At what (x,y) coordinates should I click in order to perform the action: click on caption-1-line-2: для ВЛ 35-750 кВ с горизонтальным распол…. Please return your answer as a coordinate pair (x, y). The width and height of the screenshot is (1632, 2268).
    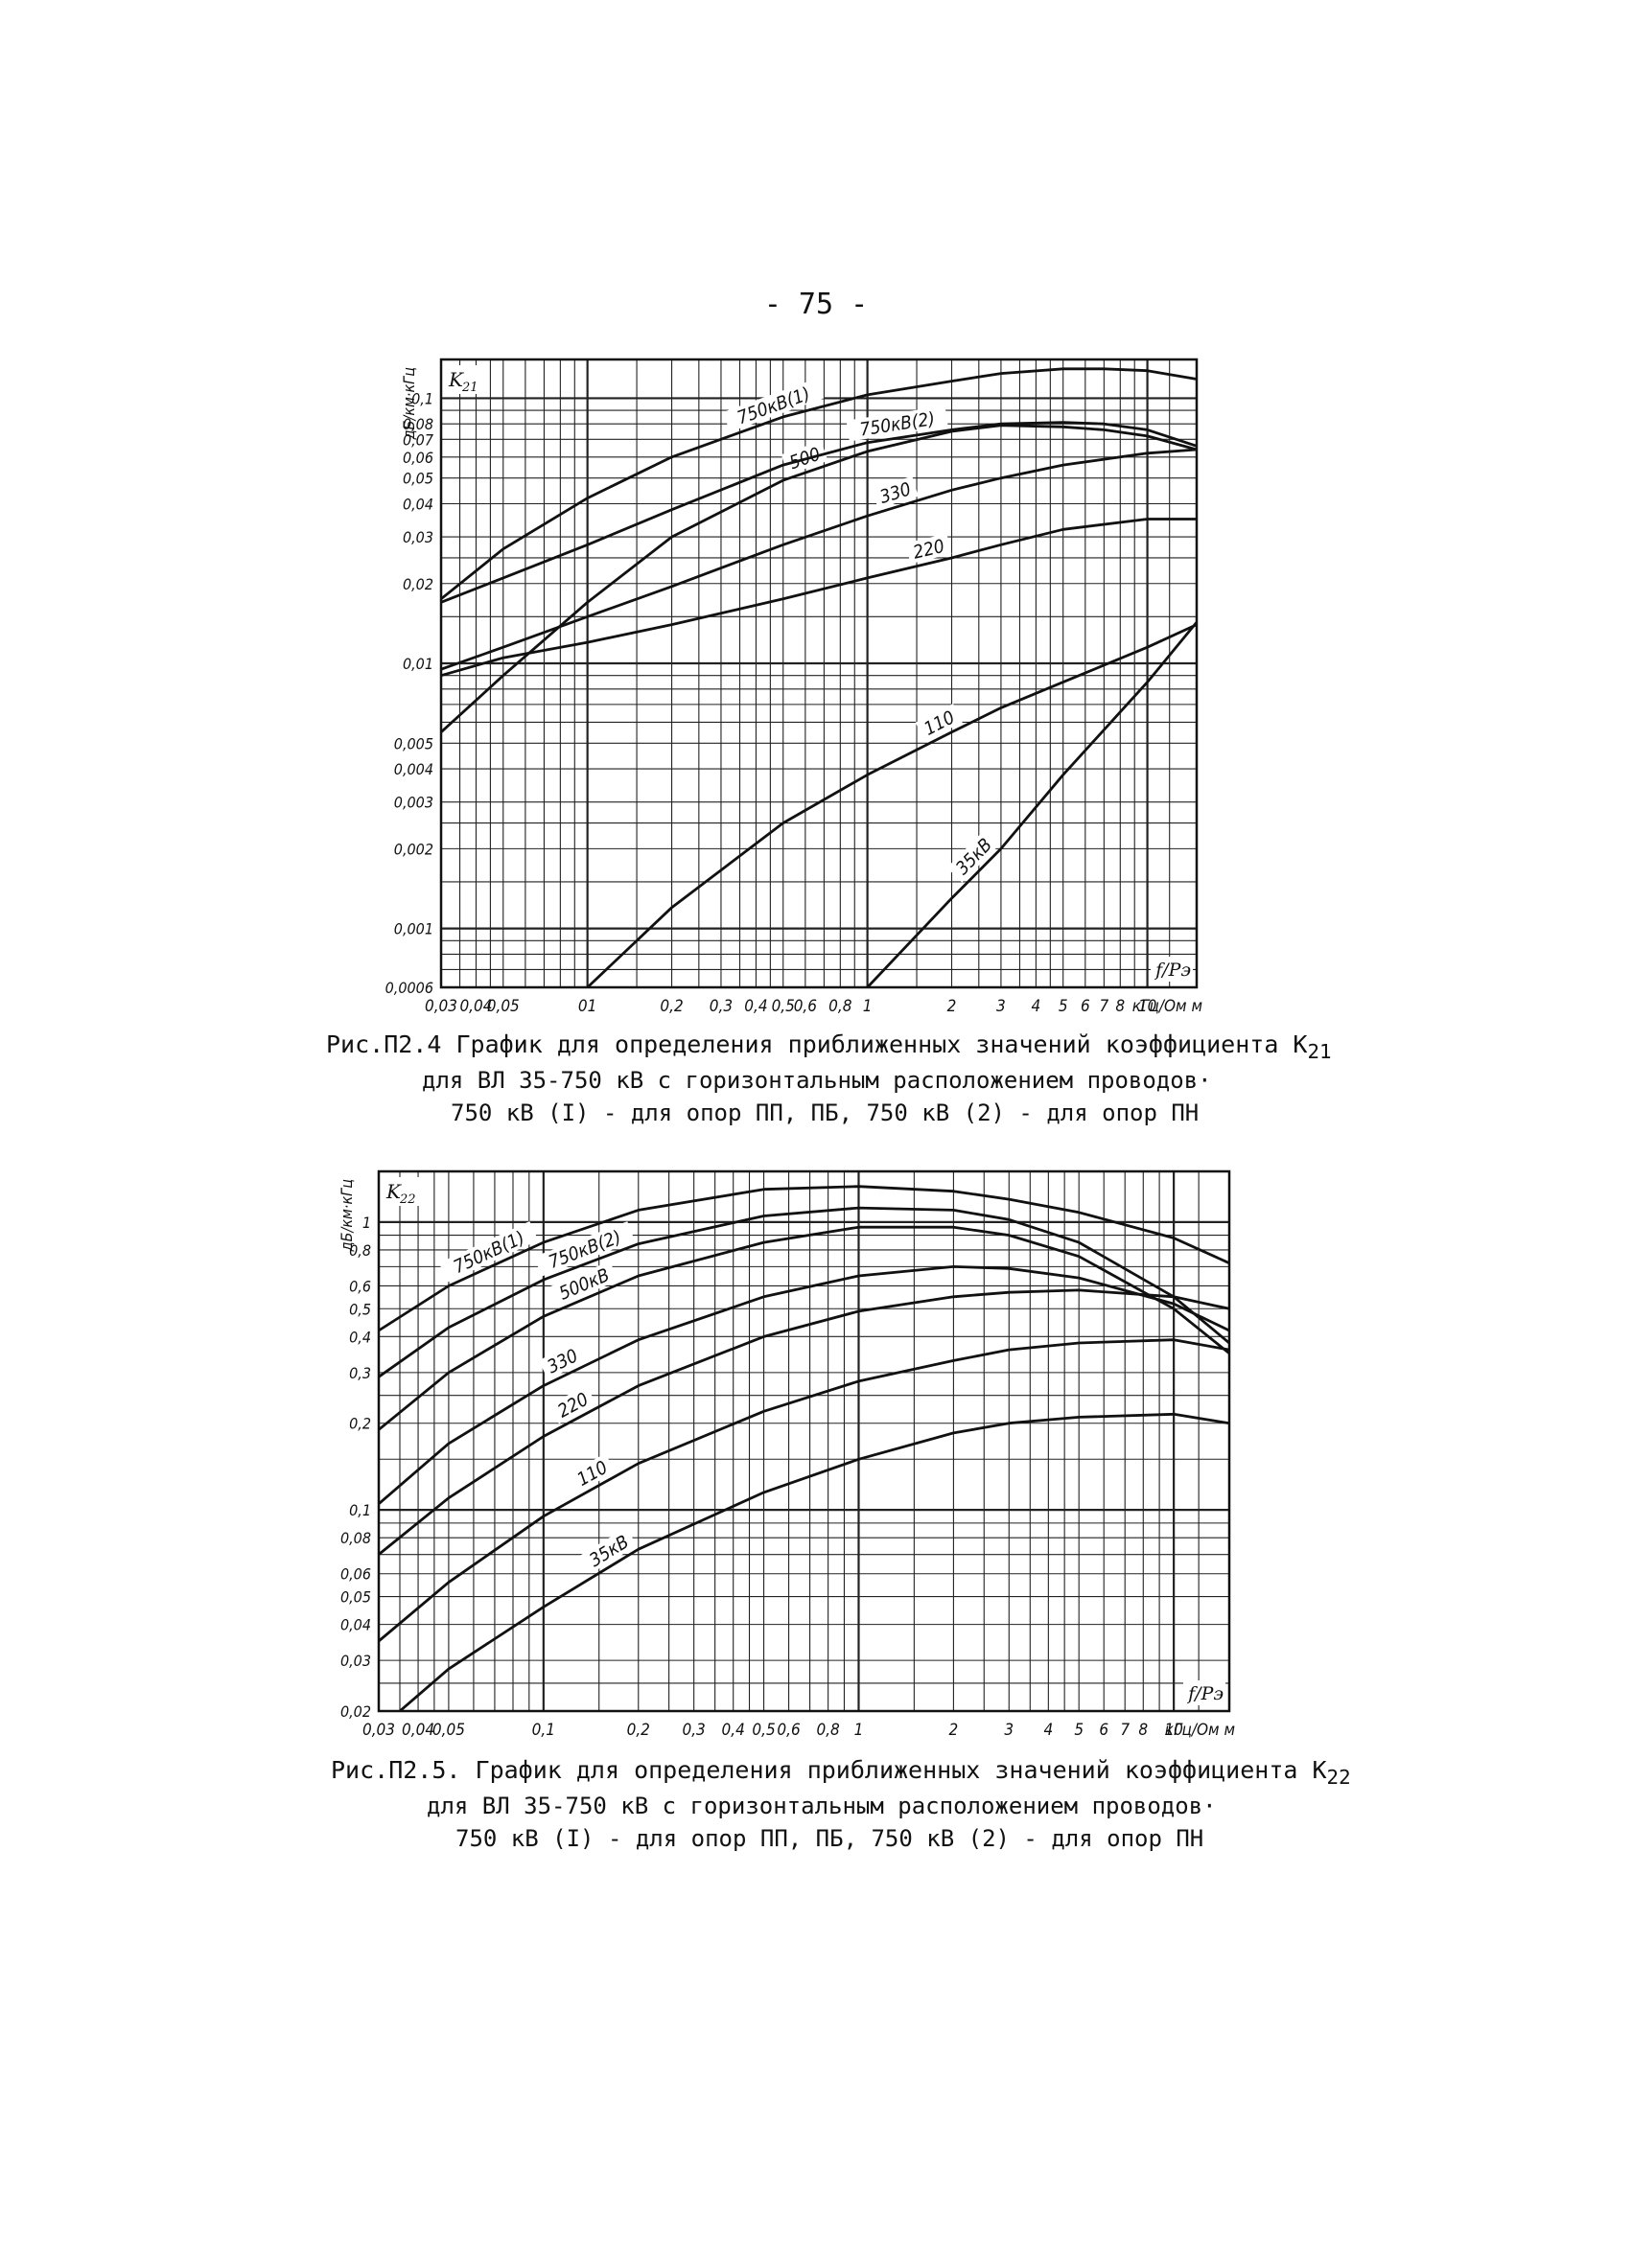
    Looking at the image, I should click on (817, 1080).